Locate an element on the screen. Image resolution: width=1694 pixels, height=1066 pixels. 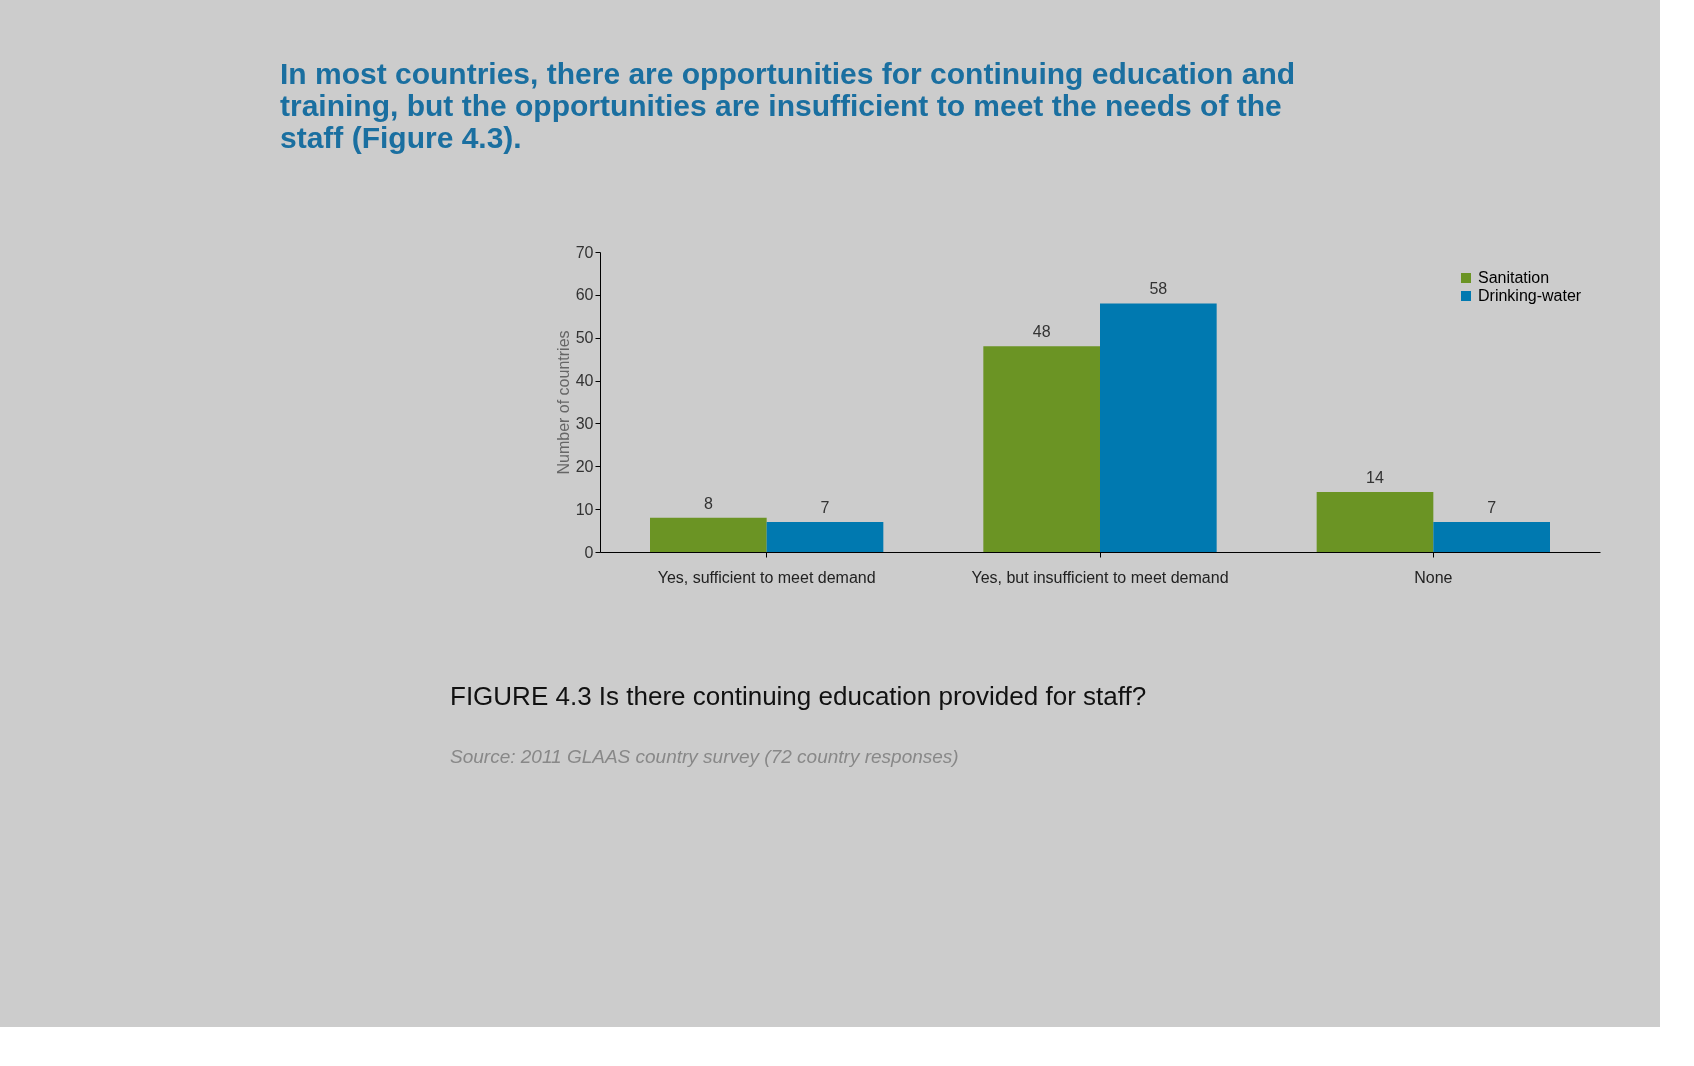
x-tick-label: None is located at coordinates (1433, 577).